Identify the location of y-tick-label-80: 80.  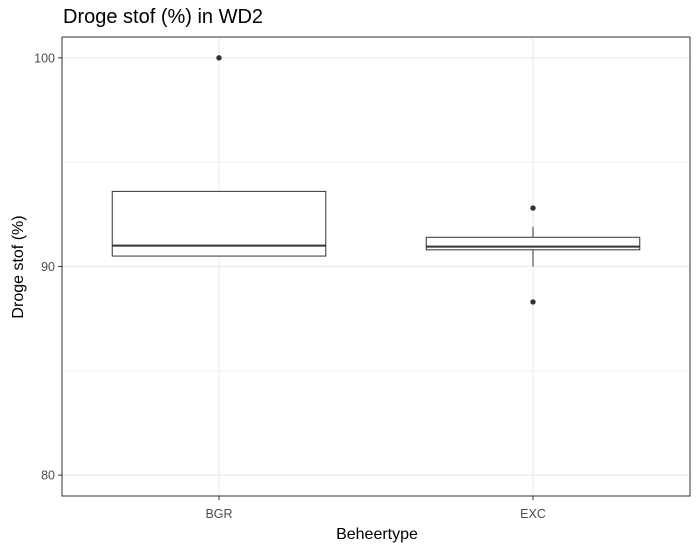
(48, 476).